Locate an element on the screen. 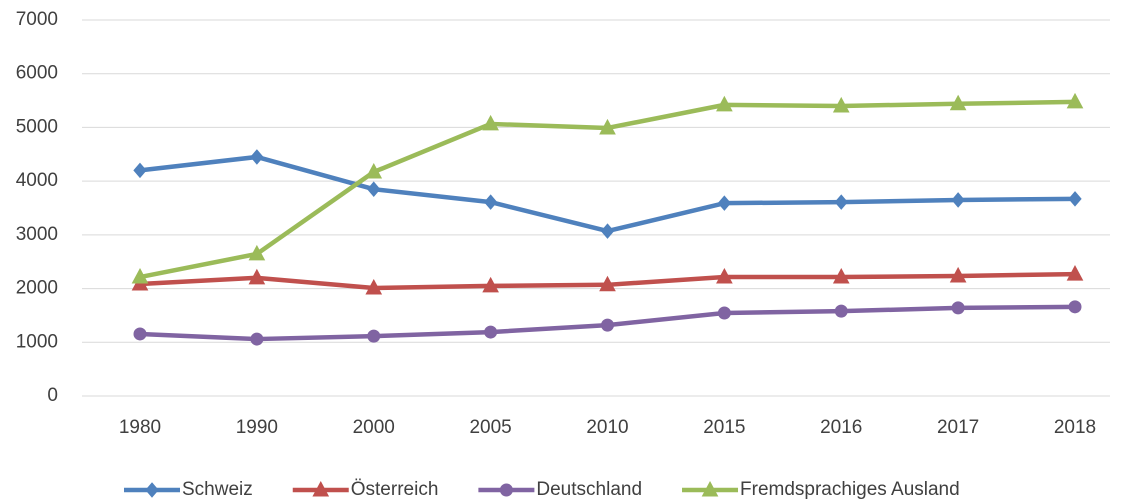 The width and height of the screenshot is (1124, 503). series-line is located at coordinates (607, 194).